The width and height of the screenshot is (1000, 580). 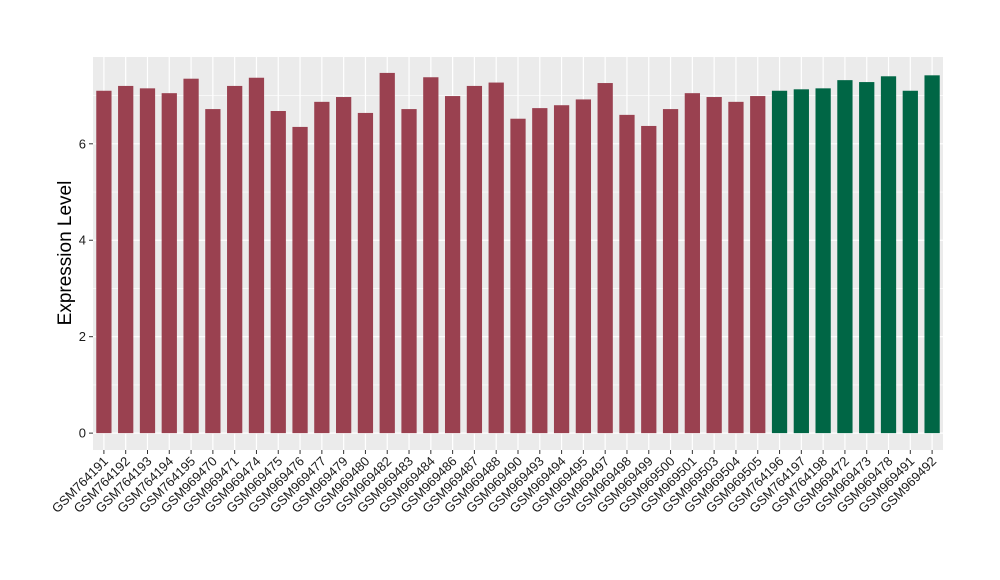 What do you see at coordinates (65, 253) in the screenshot?
I see `y-axis-title: Expression Level` at bounding box center [65, 253].